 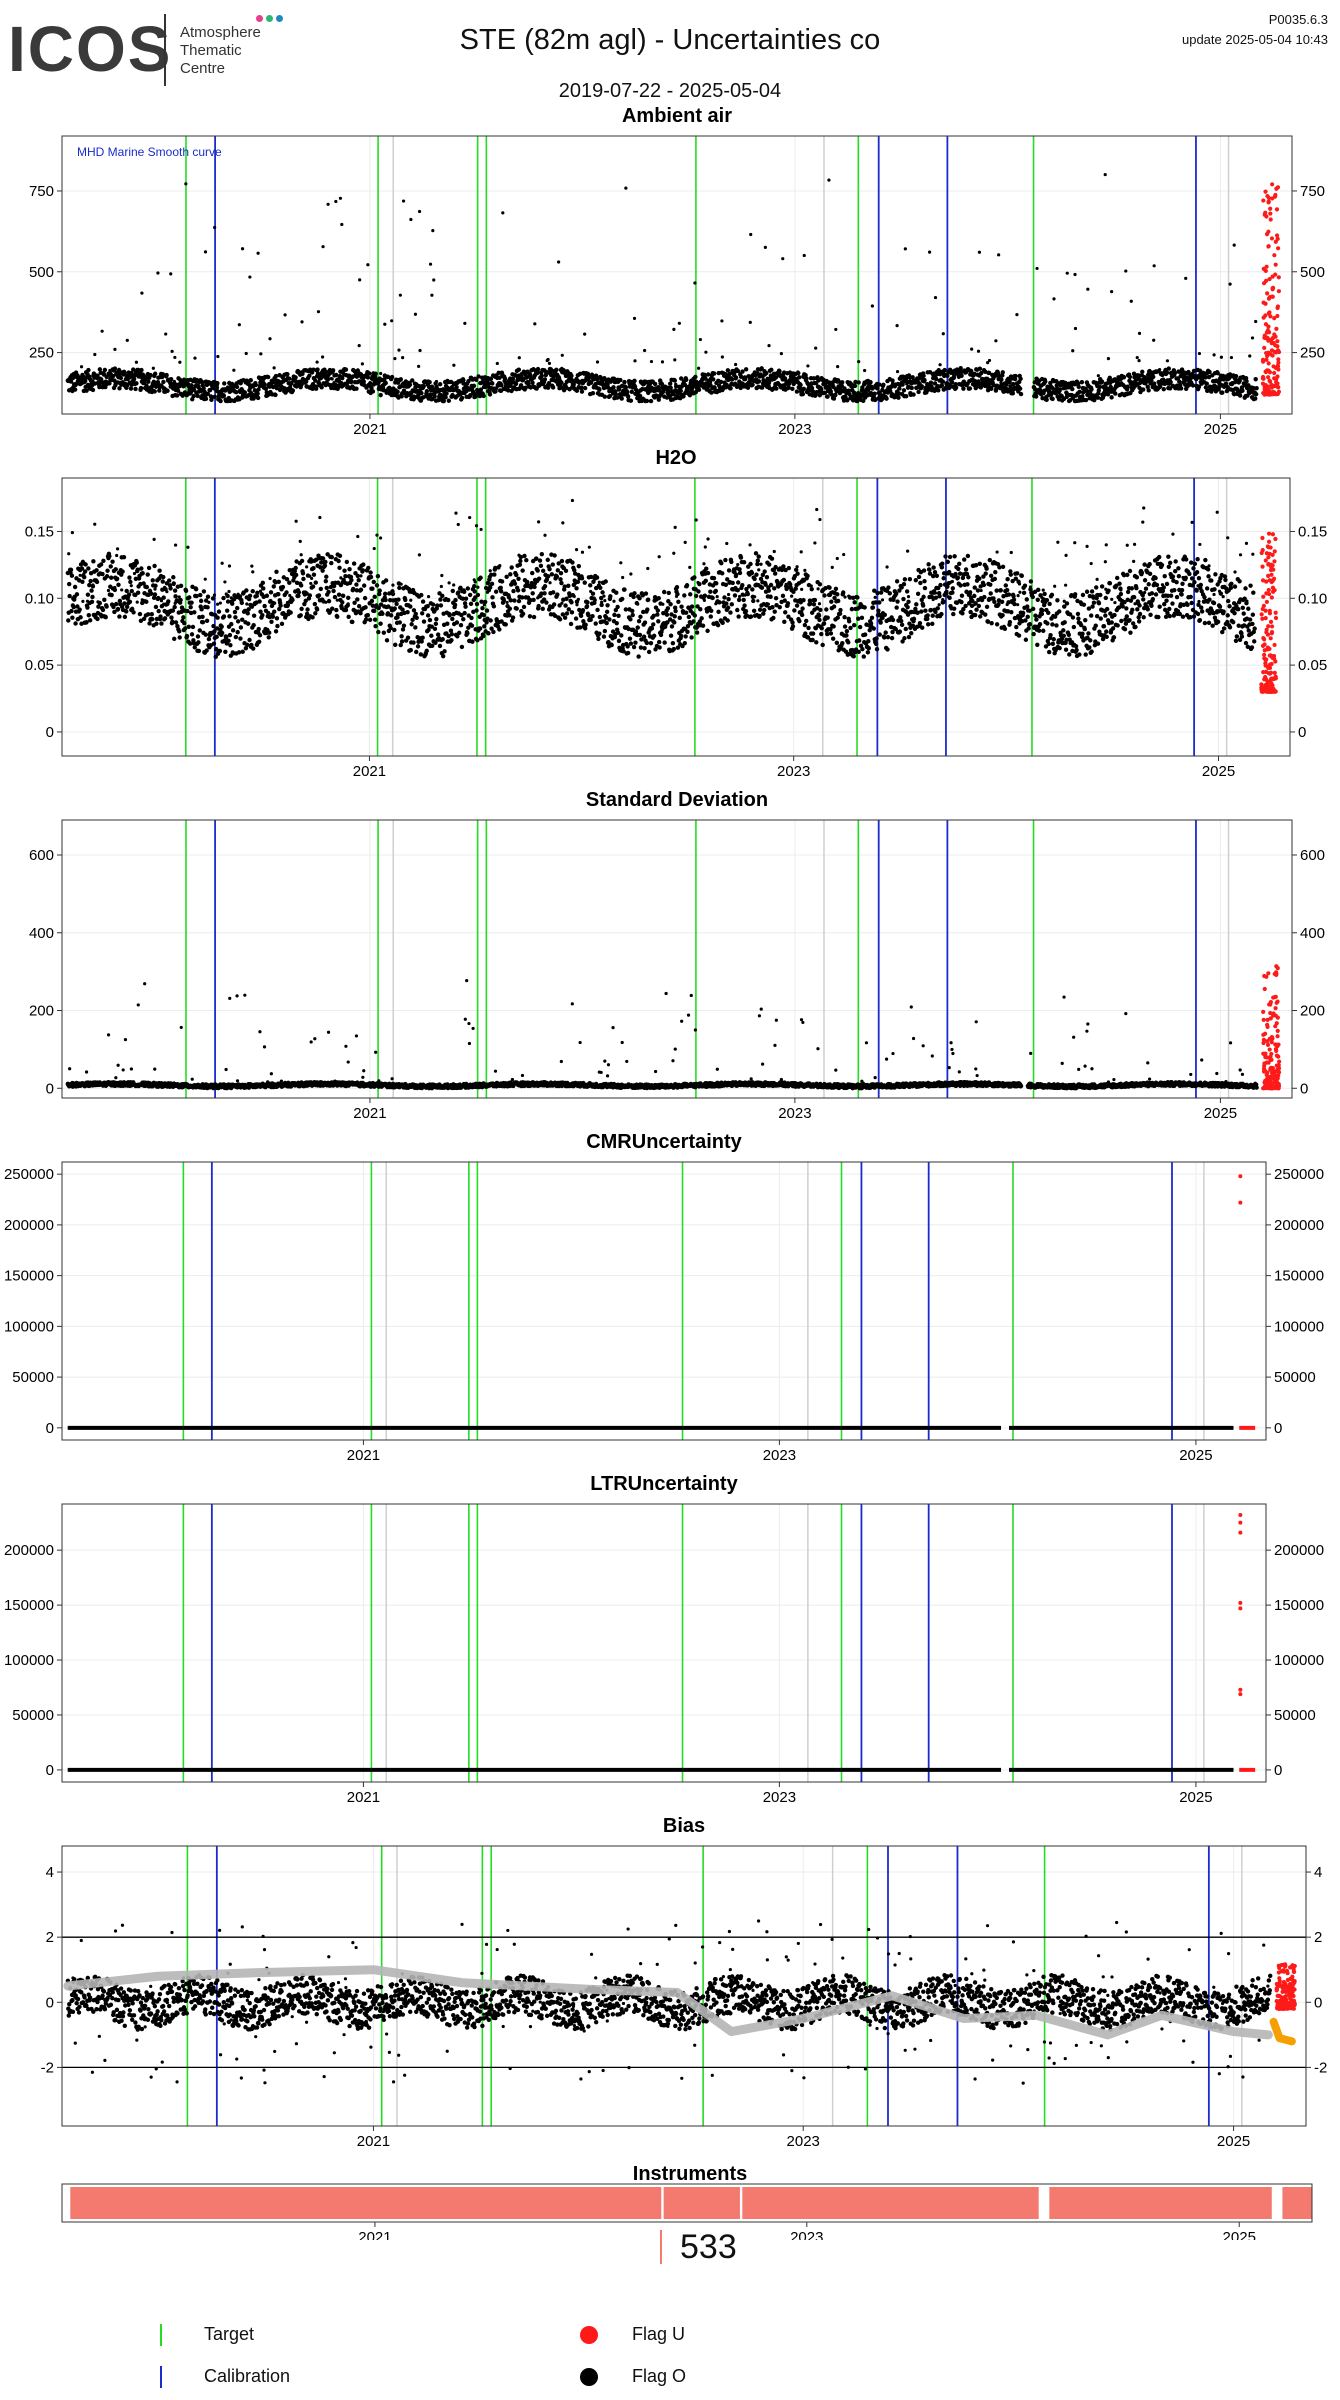 What do you see at coordinates (203, 68) in the screenshot?
I see `org-line-3: Centre` at bounding box center [203, 68].